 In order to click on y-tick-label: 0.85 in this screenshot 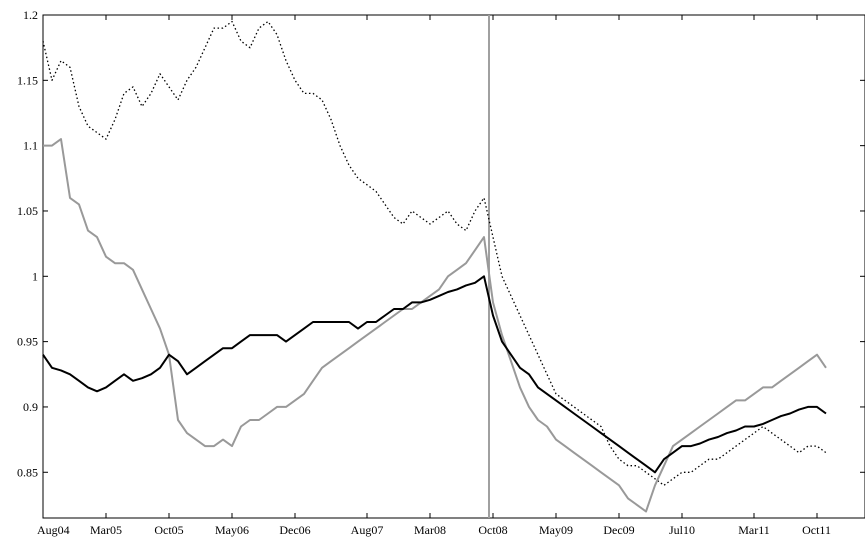, I will do `click(27, 472)`.